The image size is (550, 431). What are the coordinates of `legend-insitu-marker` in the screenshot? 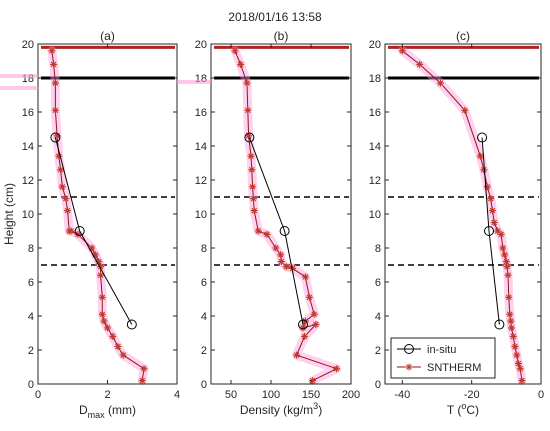 It's located at (409, 349).